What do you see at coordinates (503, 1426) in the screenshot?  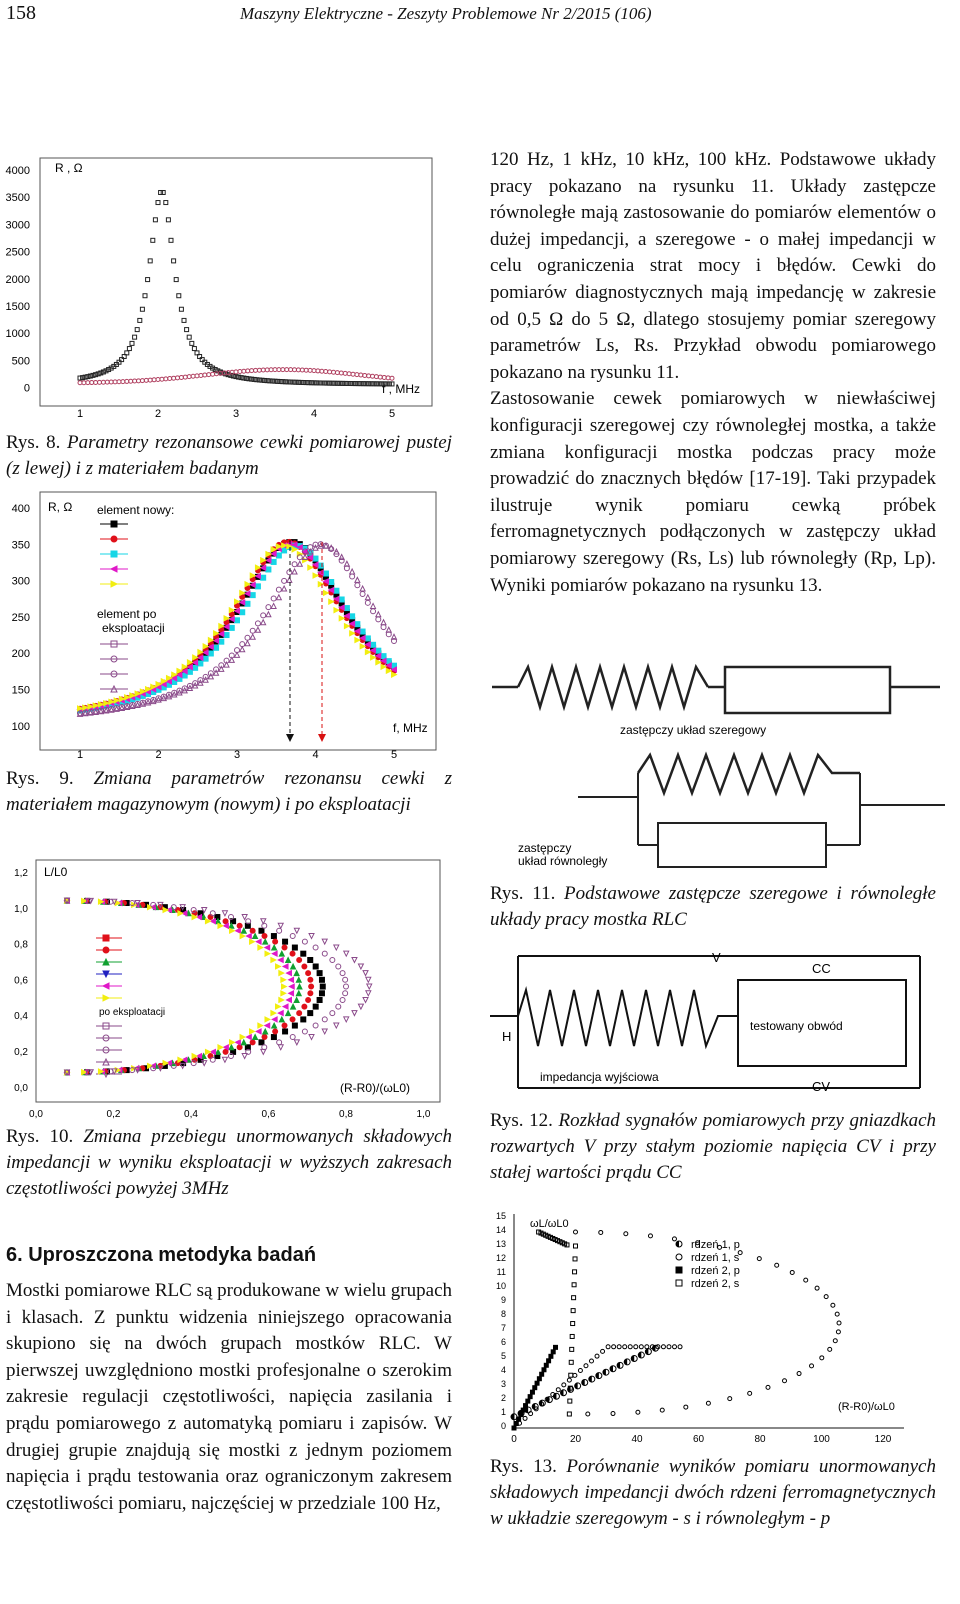 I see `y-tick-label: 0` at bounding box center [503, 1426].